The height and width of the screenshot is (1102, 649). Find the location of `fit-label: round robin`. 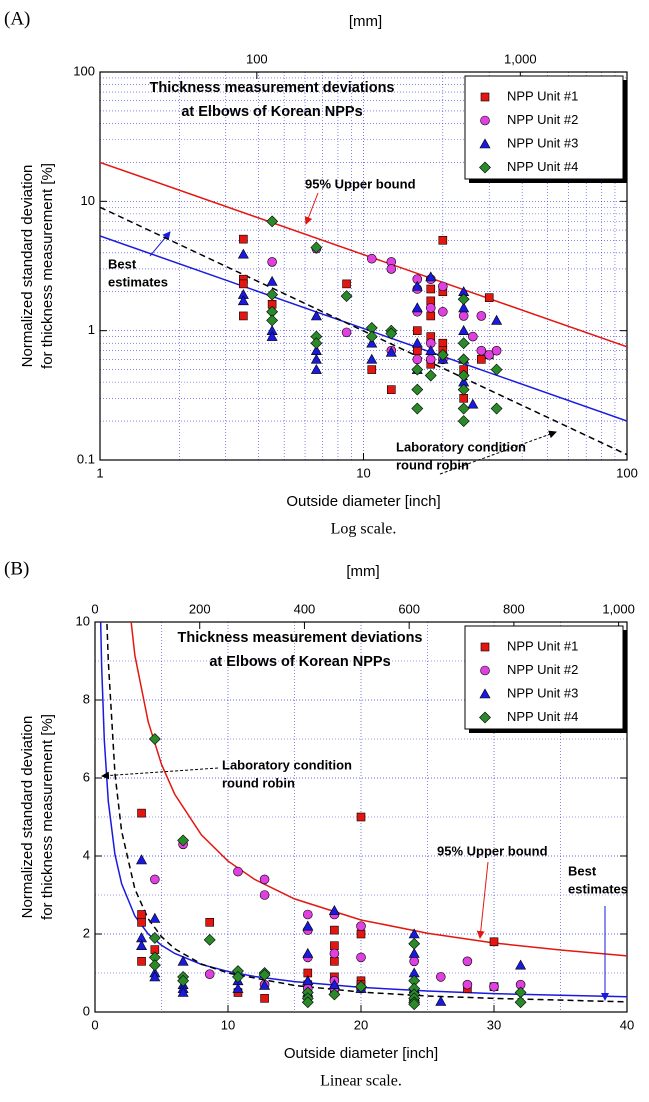

fit-label: round robin is located at coordinates (258, 782).